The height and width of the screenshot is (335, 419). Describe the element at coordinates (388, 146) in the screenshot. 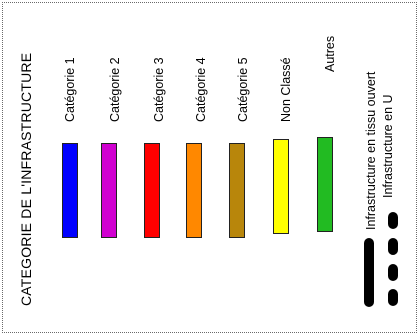

I see `line-type-label-en-u: Infrastructure en U` at that location.